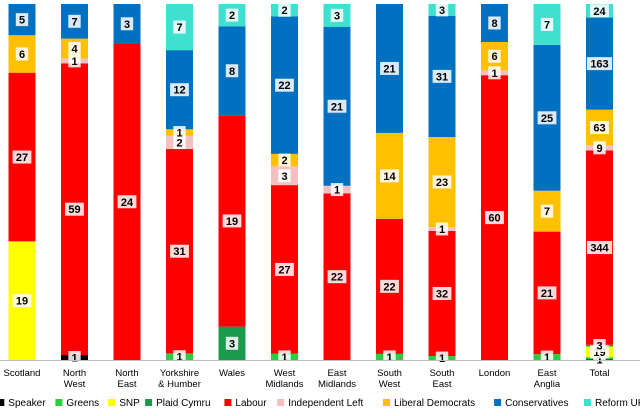  I want to click on value-label-east-midlands-independent-left: 1, so click(337, 191).